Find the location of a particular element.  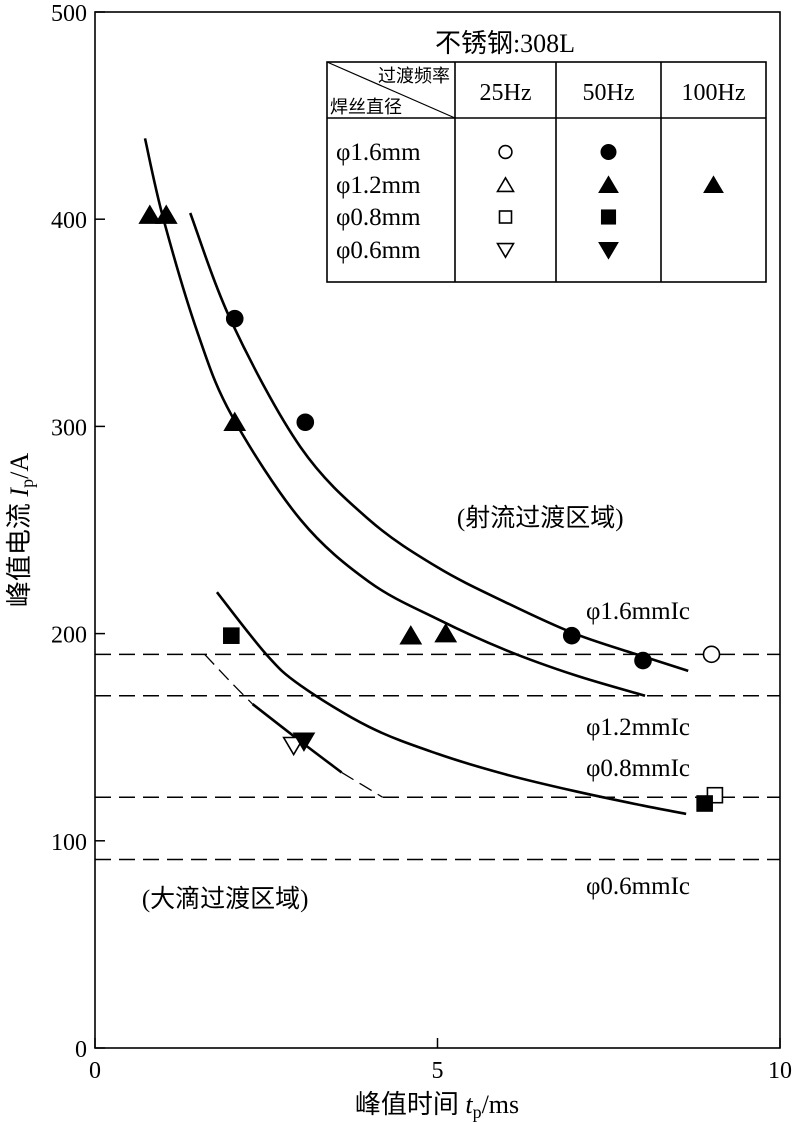

x-tick-label: 5 is located at coordinates (438, 1071).